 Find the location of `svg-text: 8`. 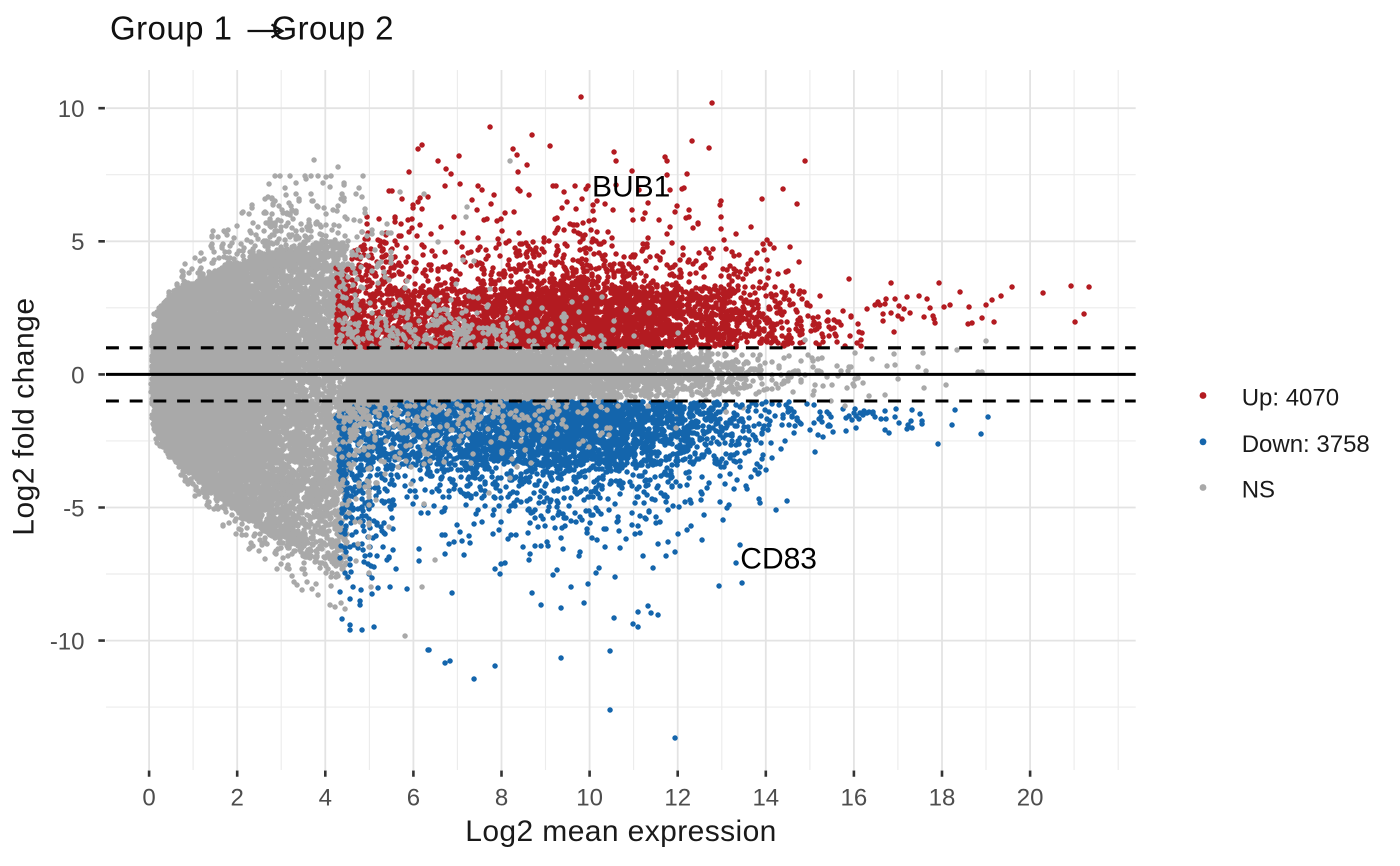

svg-text: 8 is located at coordinates (501, 798).